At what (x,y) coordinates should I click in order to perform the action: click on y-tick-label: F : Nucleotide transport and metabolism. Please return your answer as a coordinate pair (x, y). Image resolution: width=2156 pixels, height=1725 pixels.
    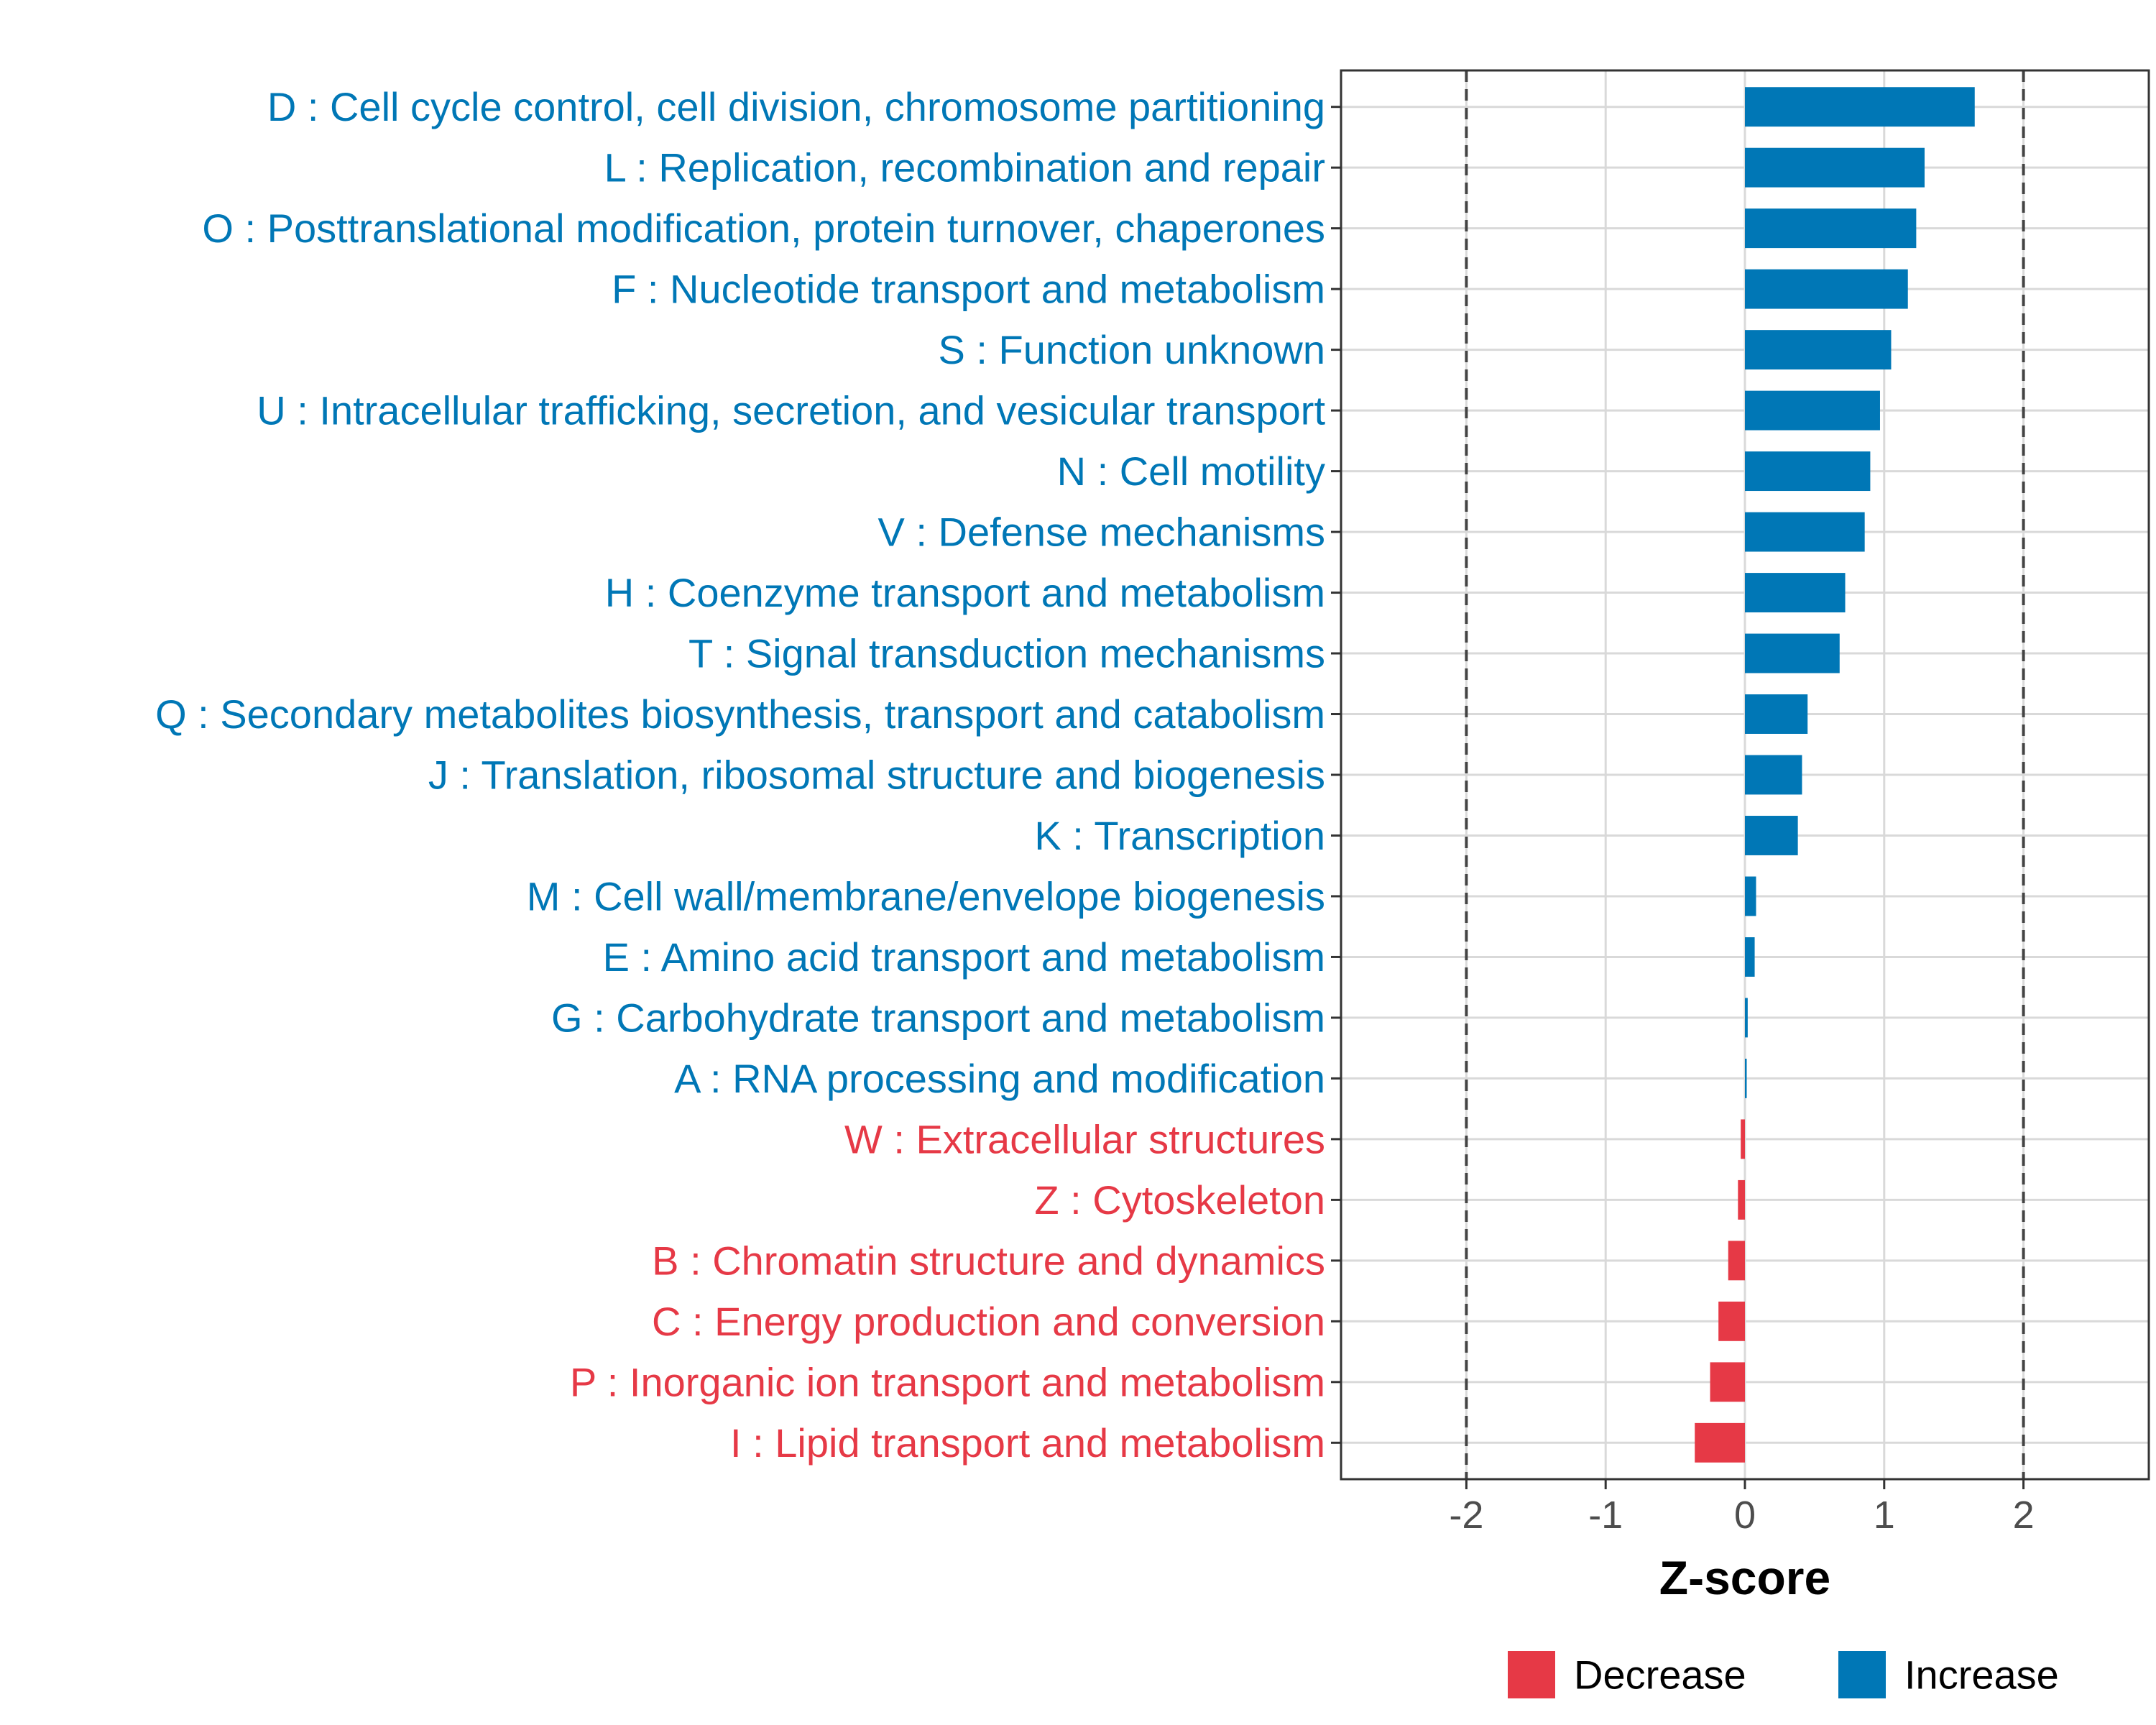
    Looking at the image, I should click on (968, 289).